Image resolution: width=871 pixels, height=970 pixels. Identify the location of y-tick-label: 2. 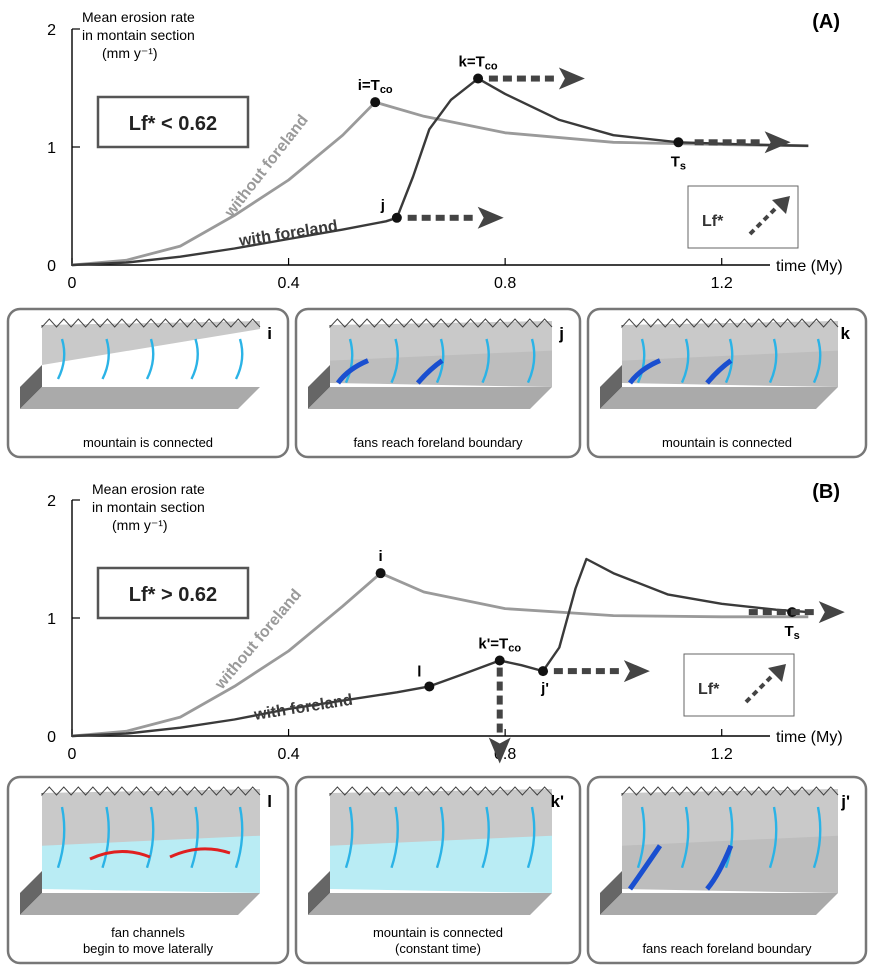
(51, 30).